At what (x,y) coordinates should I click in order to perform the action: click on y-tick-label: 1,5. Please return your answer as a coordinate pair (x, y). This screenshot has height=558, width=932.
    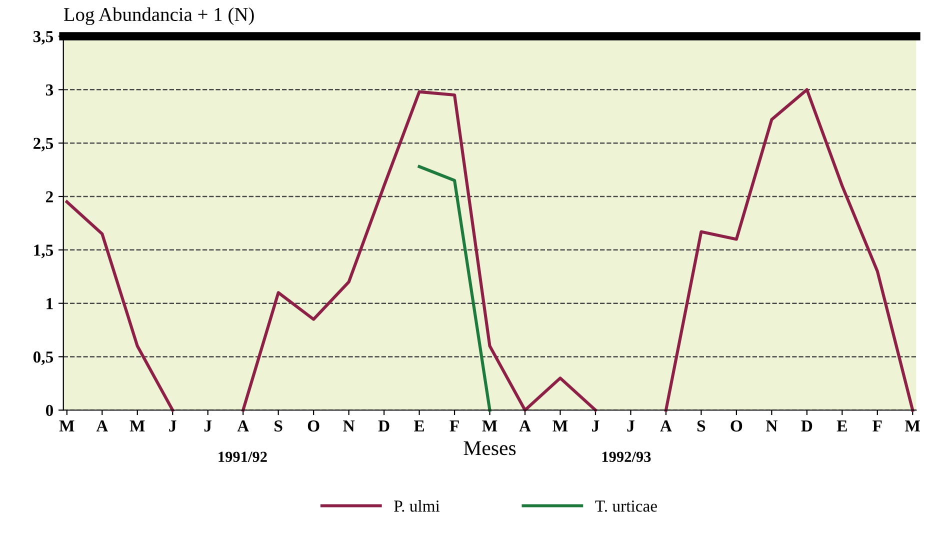
    Looking at the image, I should click on (44, 251).